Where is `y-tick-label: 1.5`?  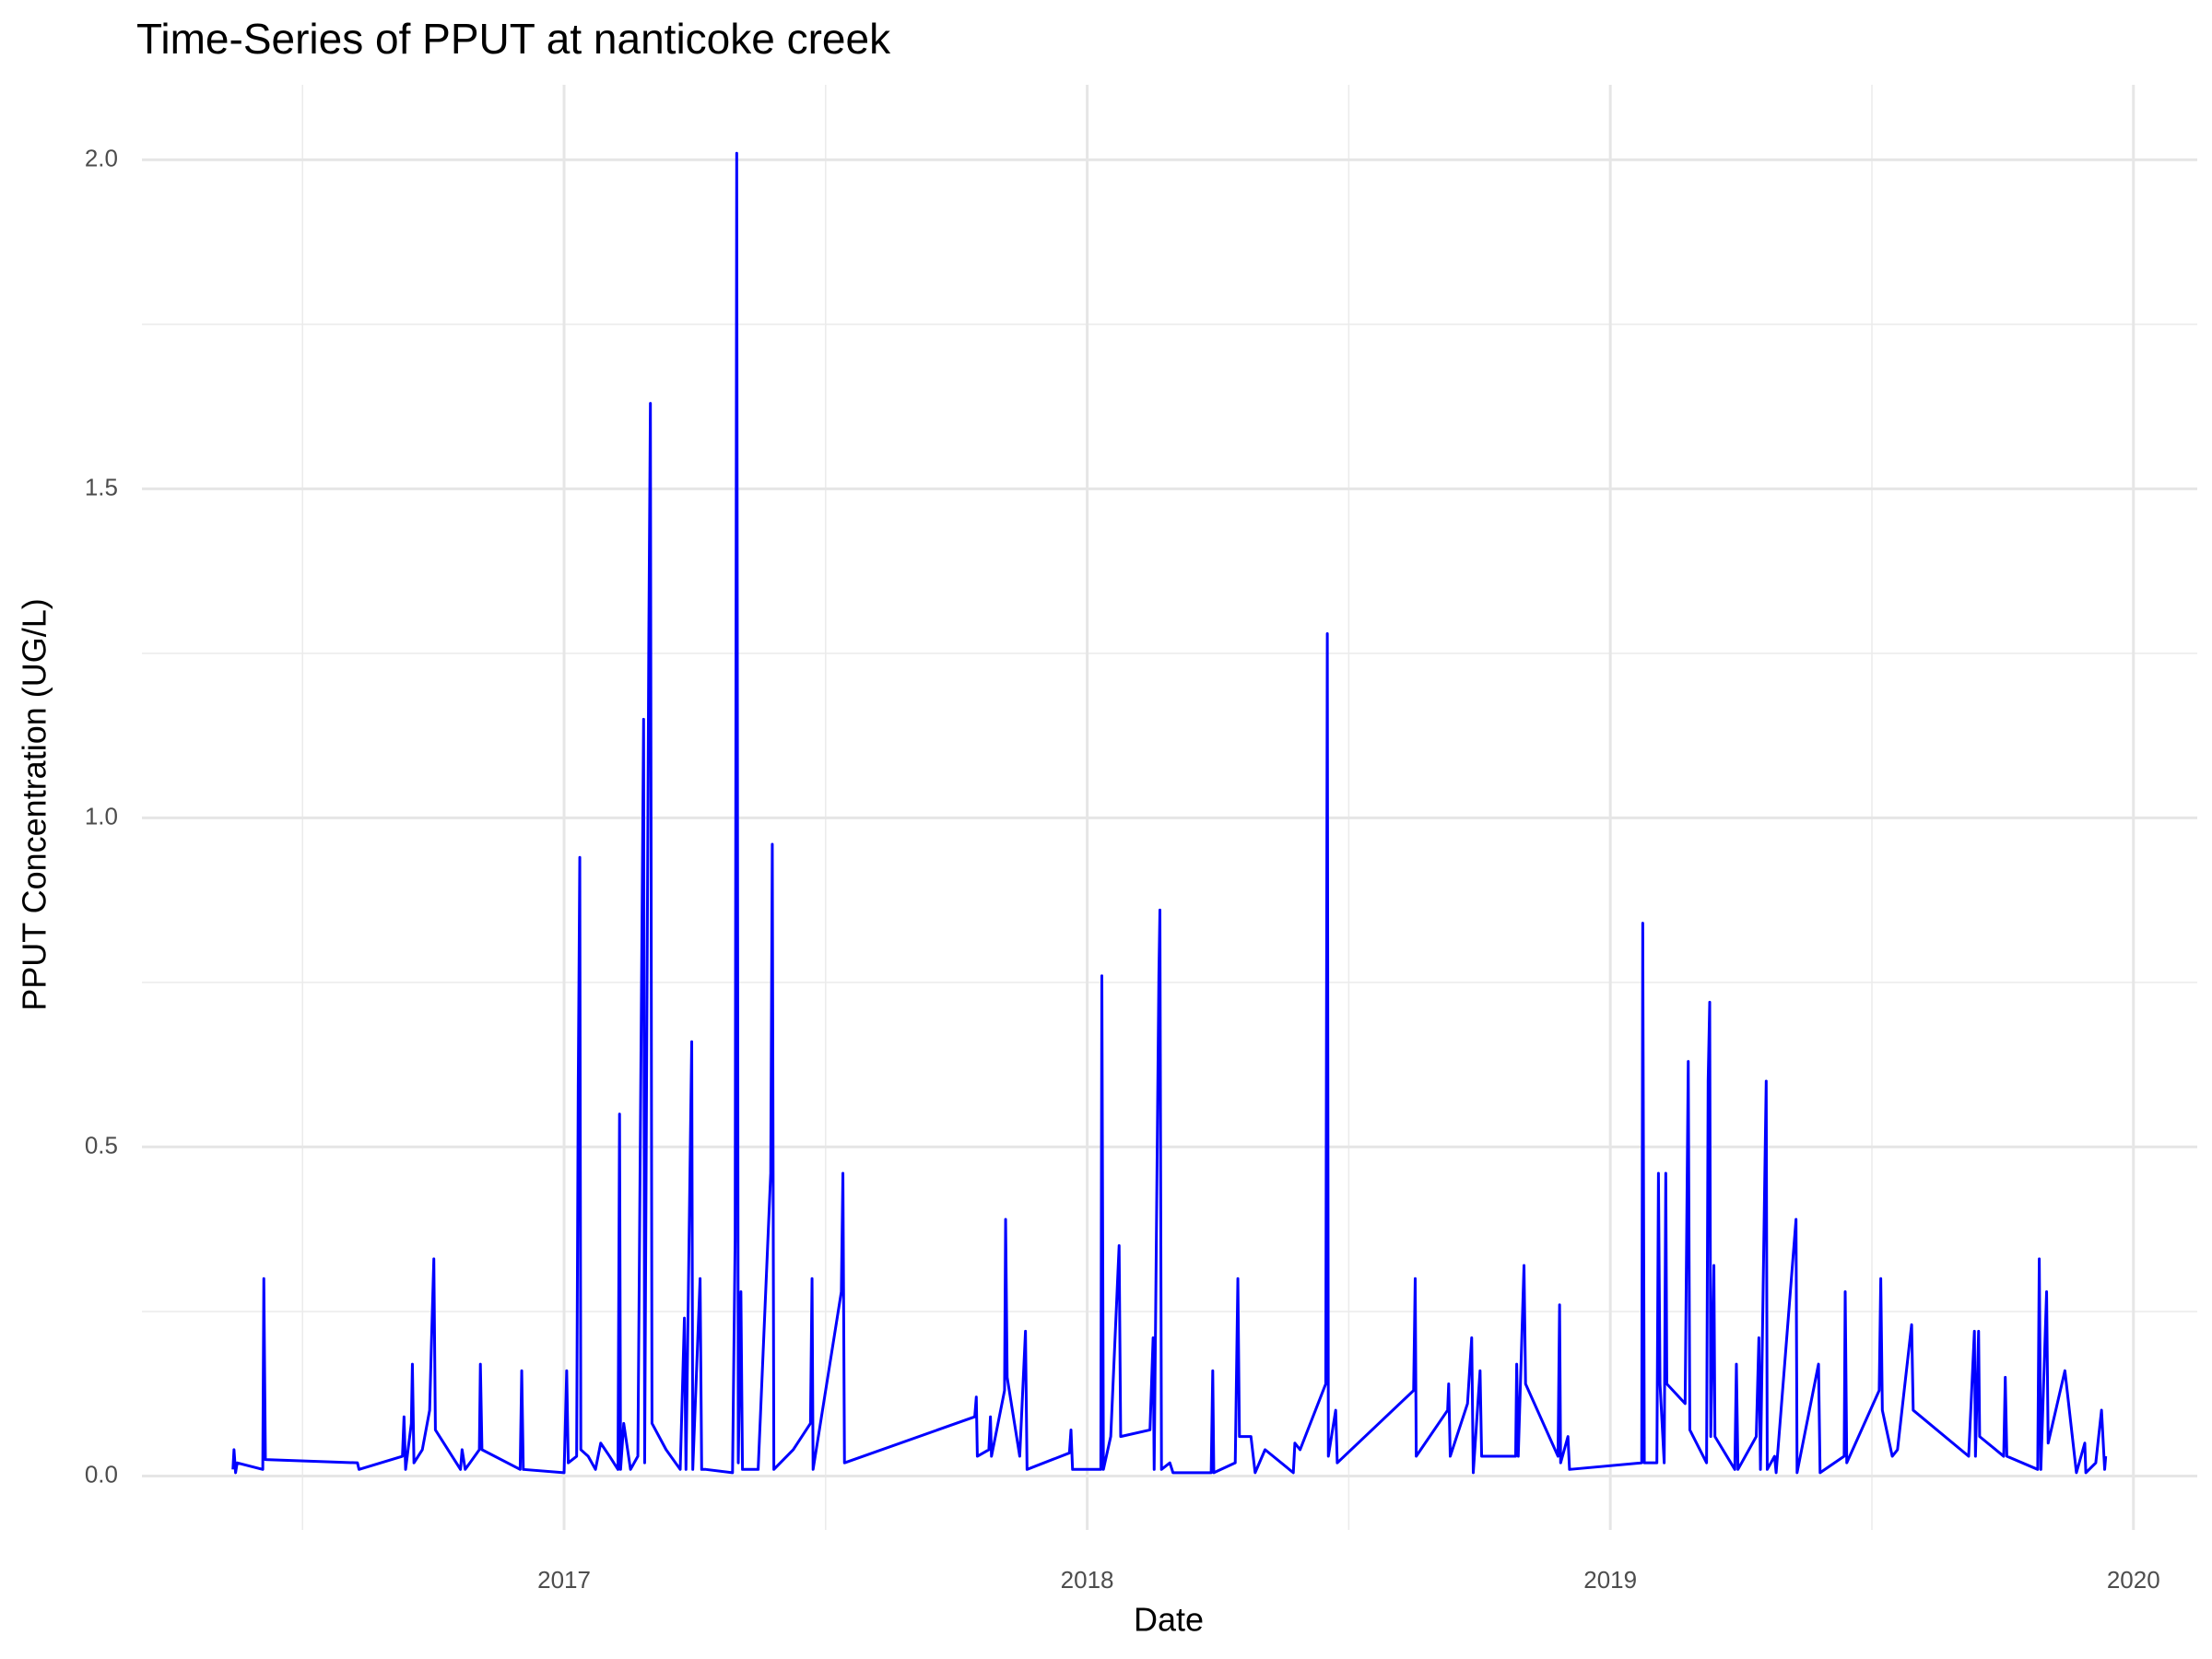
y-tick-label: 1.5 is located at coordinates (101, 486).